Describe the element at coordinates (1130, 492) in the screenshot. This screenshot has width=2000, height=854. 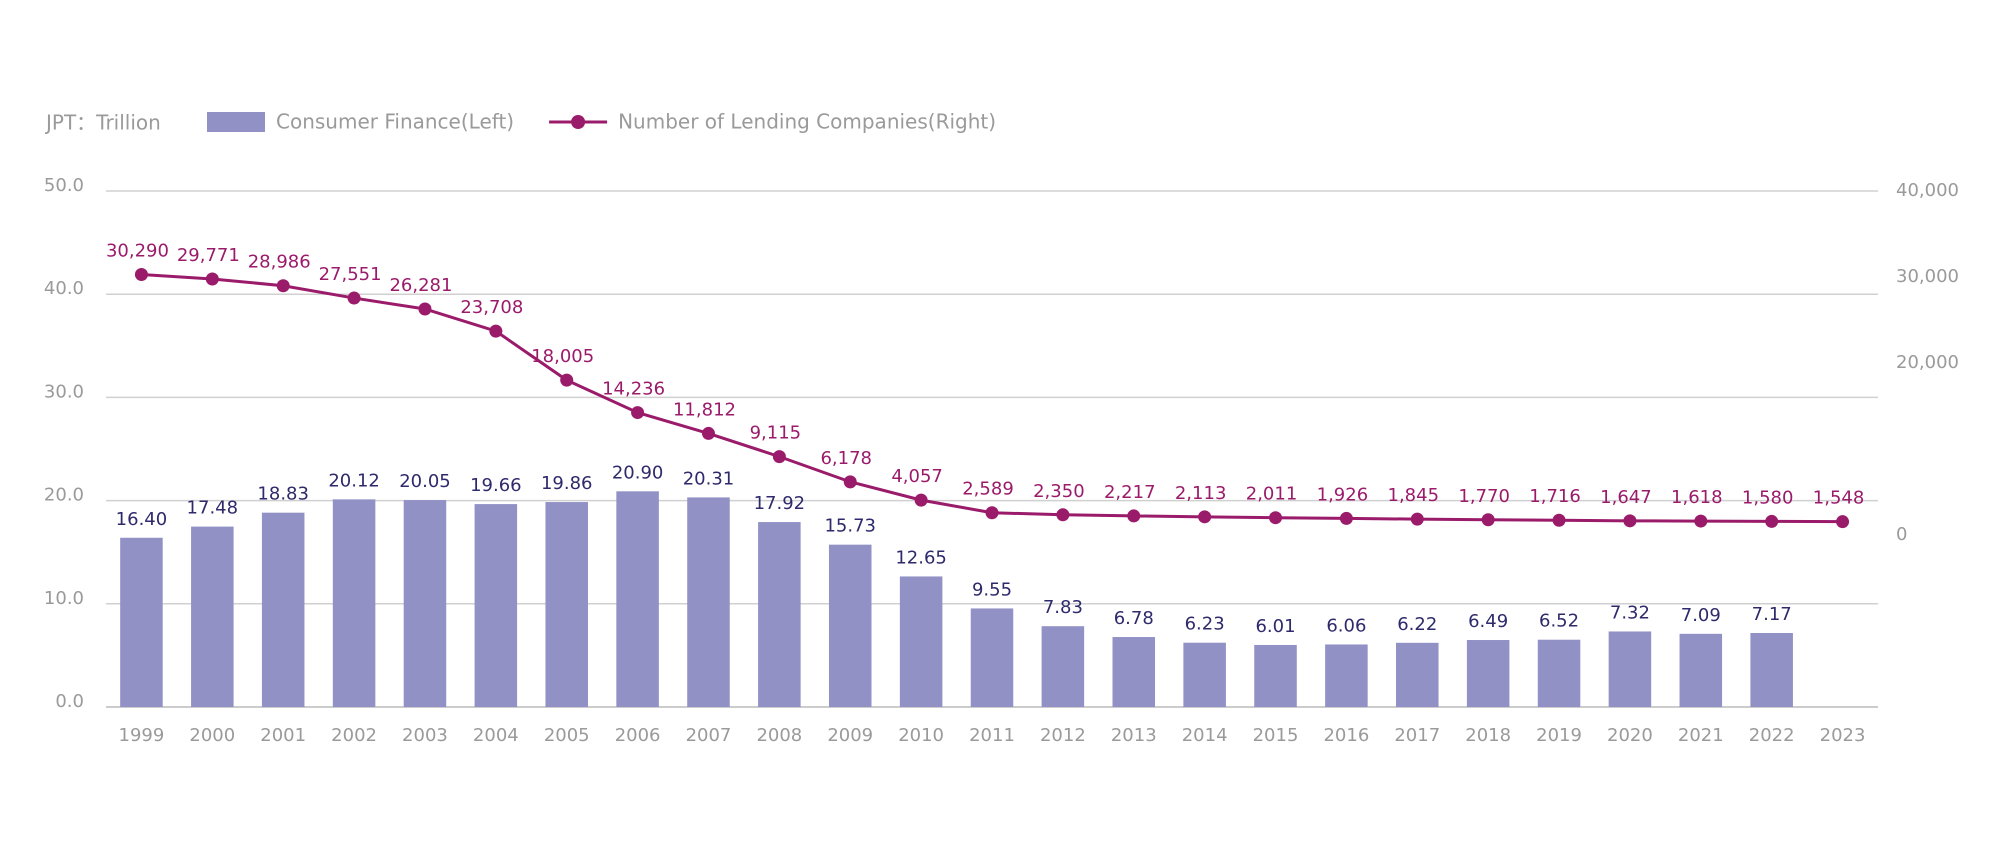
I see `line-value-label: 2,217` at that location.